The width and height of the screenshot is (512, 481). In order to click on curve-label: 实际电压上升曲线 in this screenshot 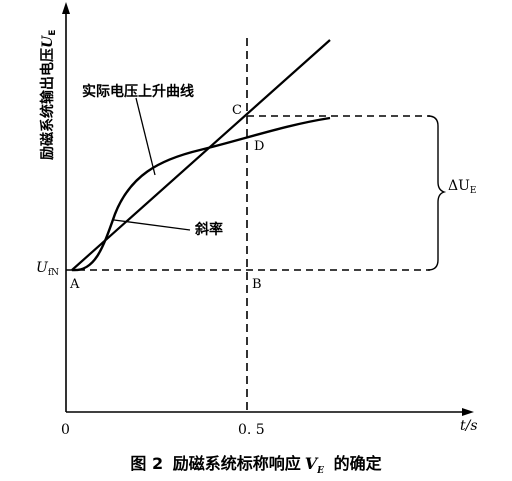, I will do `click(138, 91)`.